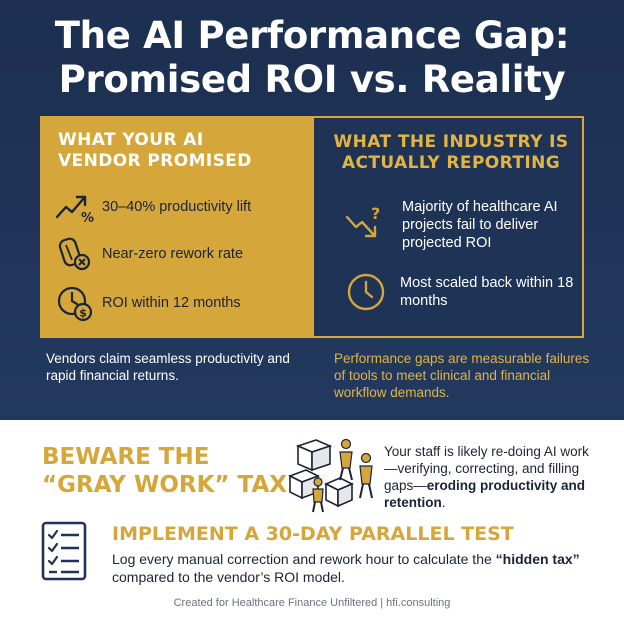 The image size is (624, 624). What do you see at coordinates (362, 221) in the screenshot?
I see `declining-trend-question-icon: ?` at bounding box center [362, 221].